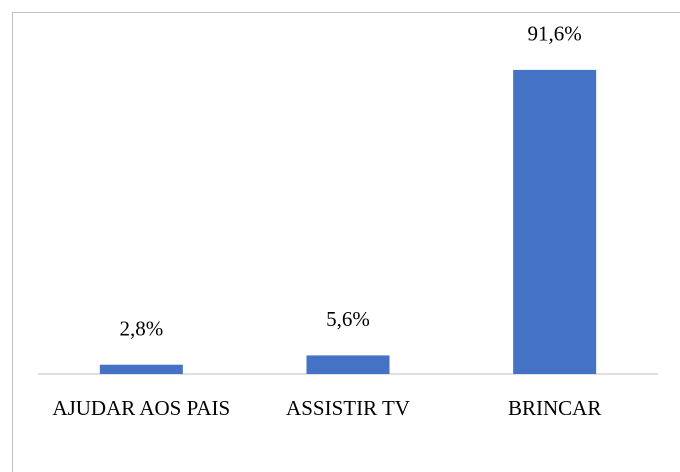 The height and width of the screenshot is (472, 680). Describe the element at coordinates (348, 319) in the screenshot. I see `data-label: 5,6%` at that location.